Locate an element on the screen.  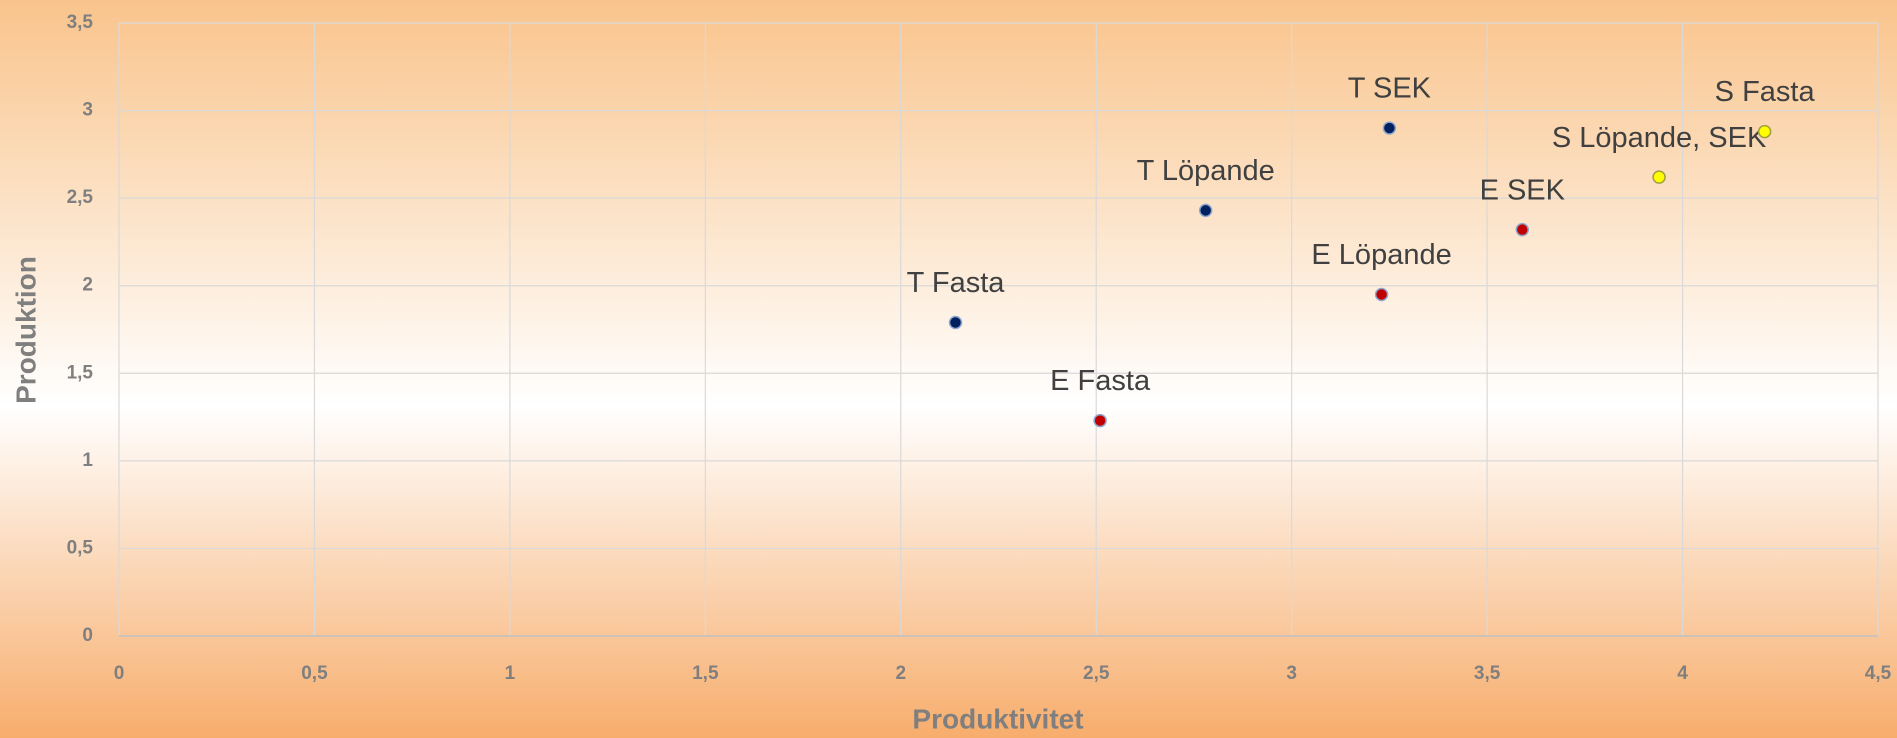
y-tick-label: 0 is located at coordinates (87, 635).